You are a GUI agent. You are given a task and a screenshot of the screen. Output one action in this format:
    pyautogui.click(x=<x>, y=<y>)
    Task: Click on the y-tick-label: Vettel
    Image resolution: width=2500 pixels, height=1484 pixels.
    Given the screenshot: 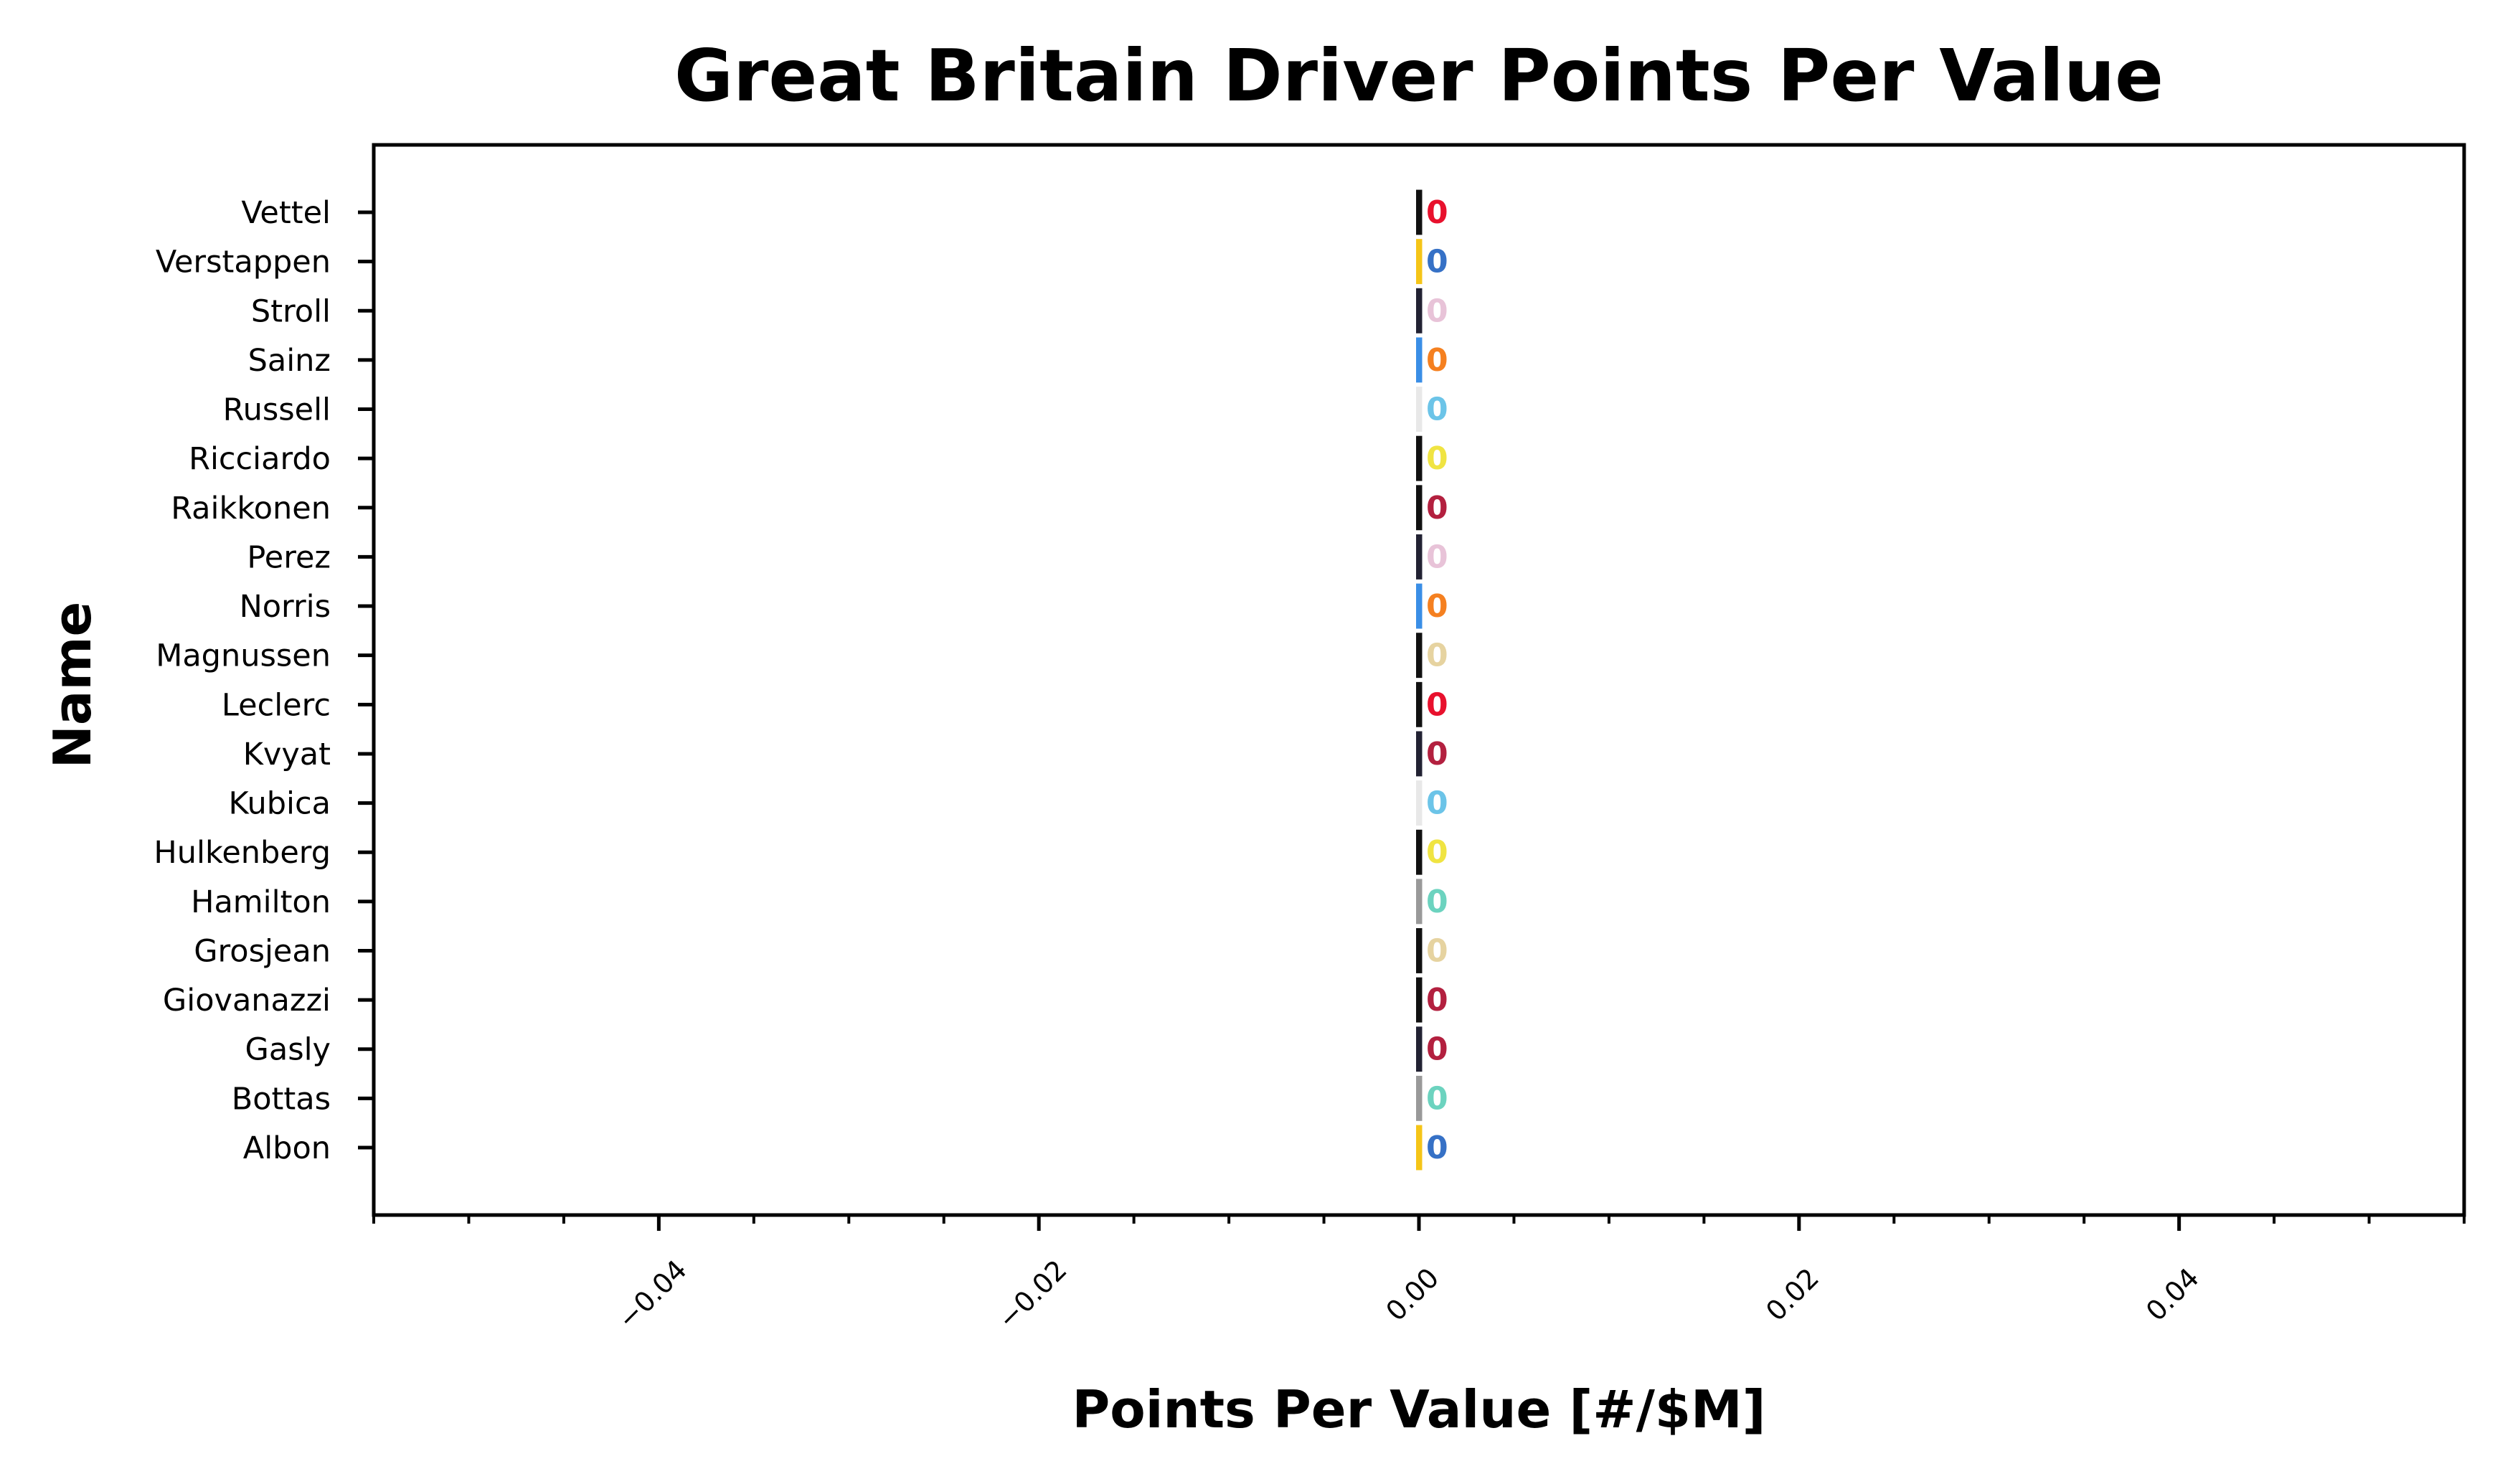 What is the action you would take?
    pyautogui.click(x=286, y=213)
    